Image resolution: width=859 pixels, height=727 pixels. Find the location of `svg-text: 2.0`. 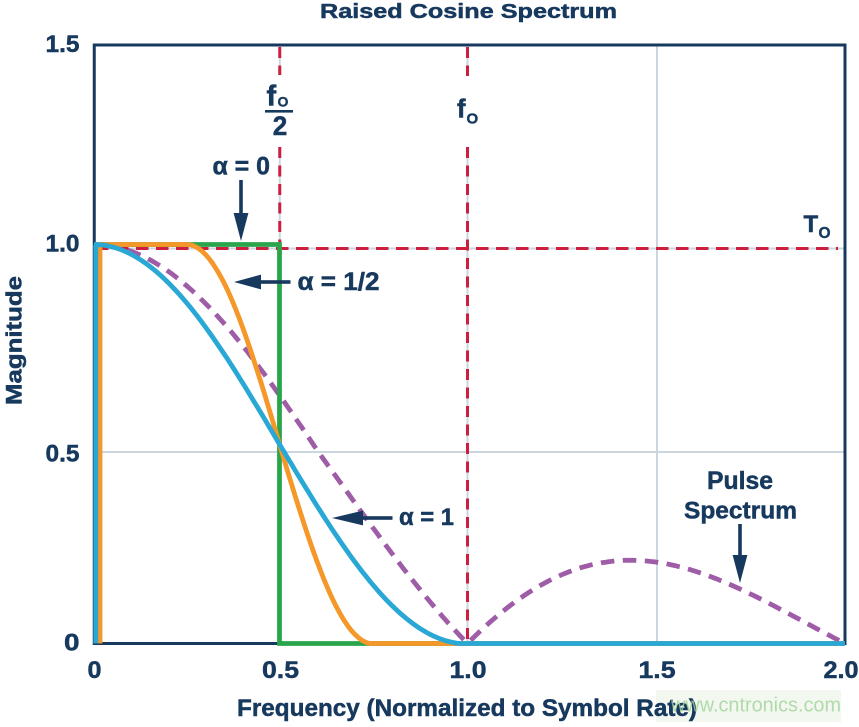

svg-text: 2.0 is located at coordinates (841, 670).